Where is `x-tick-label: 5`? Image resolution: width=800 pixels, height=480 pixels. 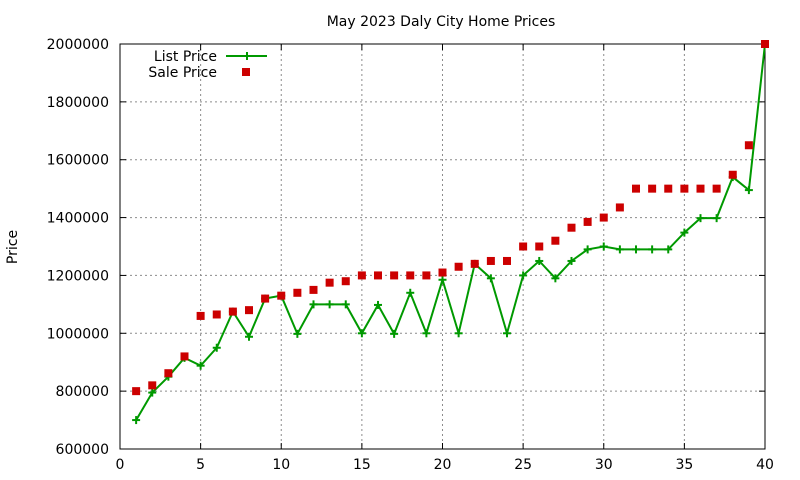
x-tick-label: 5 is located at coordinates (200, 465).